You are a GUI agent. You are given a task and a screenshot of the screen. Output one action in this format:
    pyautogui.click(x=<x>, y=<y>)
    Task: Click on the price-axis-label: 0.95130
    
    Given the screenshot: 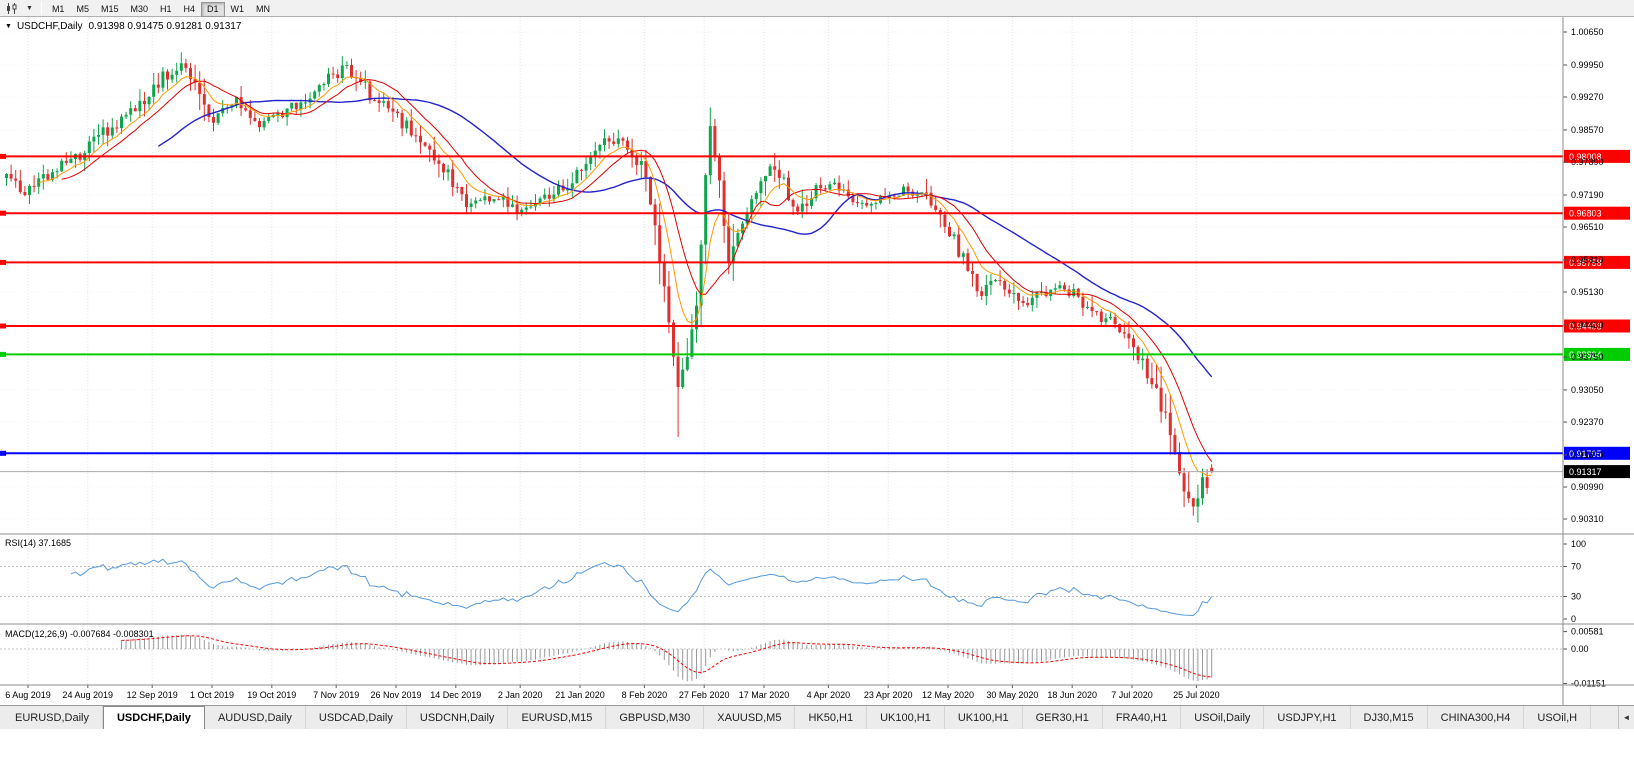 What is the action you would take?
    pyautogui.click(x=1587, y=292)
    